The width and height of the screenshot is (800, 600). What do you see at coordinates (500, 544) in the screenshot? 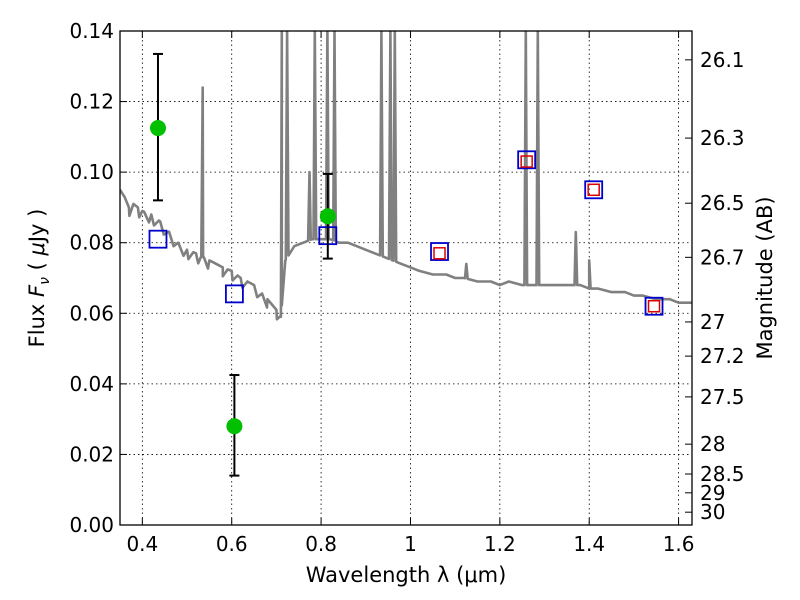
I see `x-tick-label: 1.2` at bounding box center [500, 544].